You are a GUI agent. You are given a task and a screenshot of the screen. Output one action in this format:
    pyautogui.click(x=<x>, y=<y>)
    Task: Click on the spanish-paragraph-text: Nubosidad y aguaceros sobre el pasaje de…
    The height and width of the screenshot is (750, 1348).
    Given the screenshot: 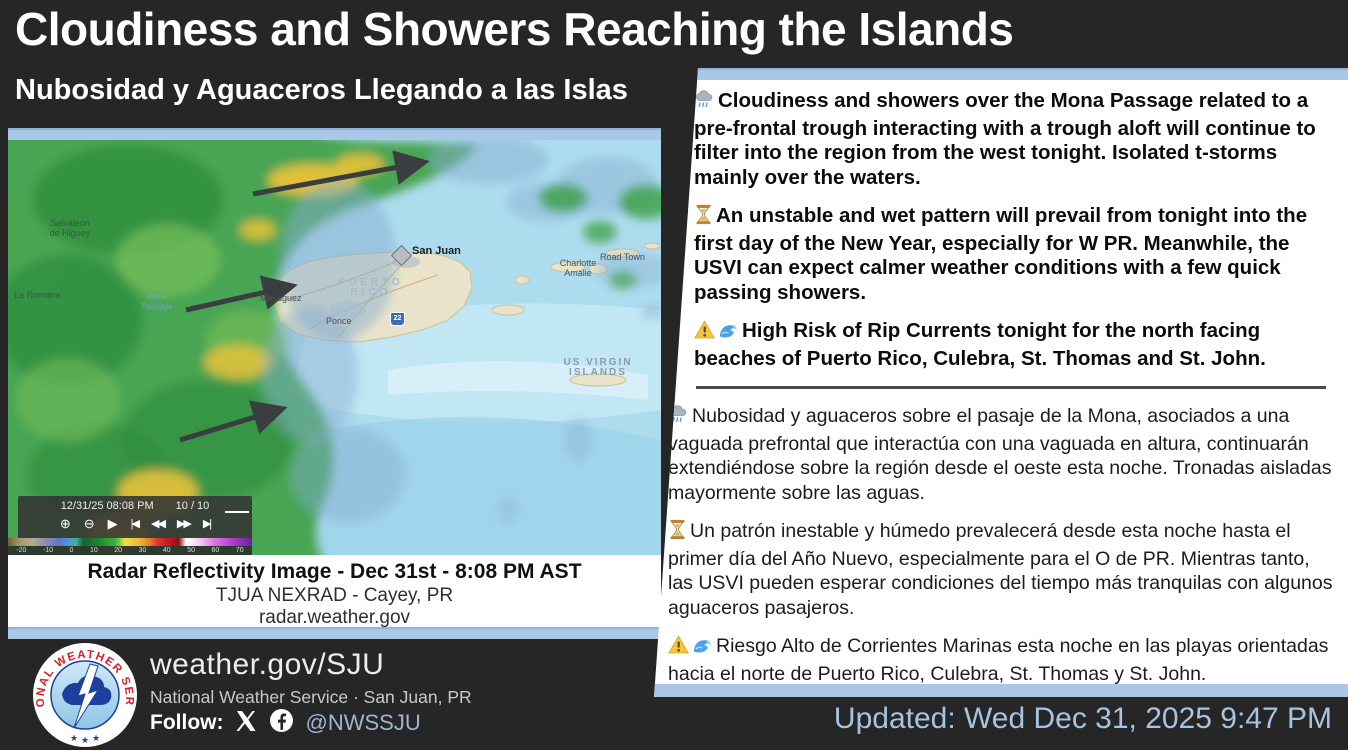 What is the action you would take?
    pyautogui.click(x=1000, y=454)
    